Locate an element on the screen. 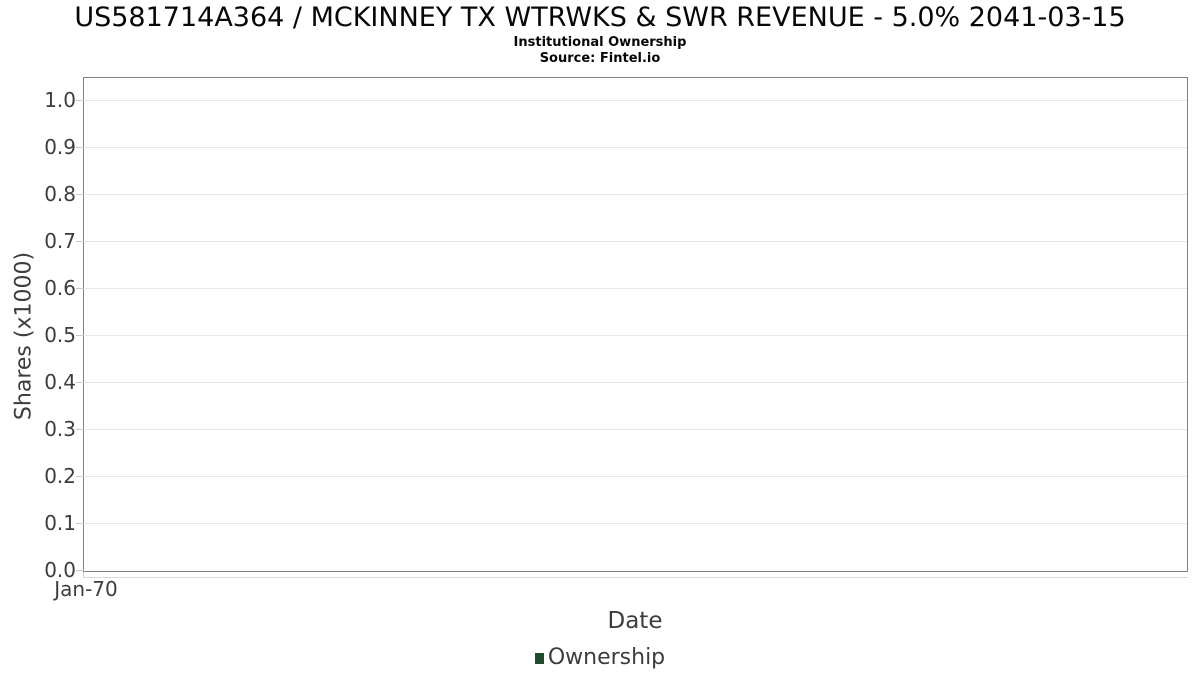 This screenshot has height=675, width=1200. y-tick-label-0.4: 0.4 is located at coordinates (60, 382).